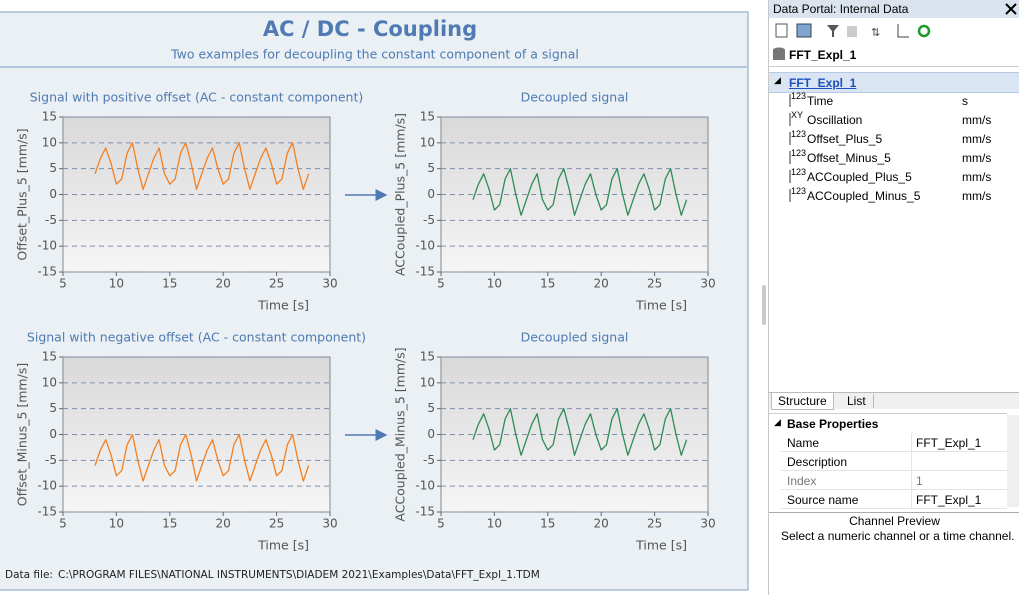 This screenshot has height=595, width=1019. Describe the element at coordinates (707, 284) in the screenshot. I see `x-tick-label: 30` at that location.